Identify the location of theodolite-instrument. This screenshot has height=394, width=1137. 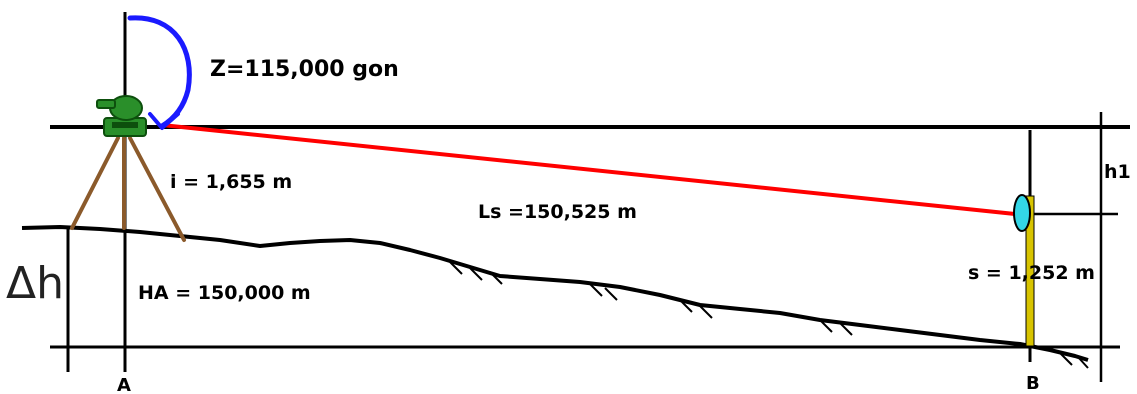
(121, 116).